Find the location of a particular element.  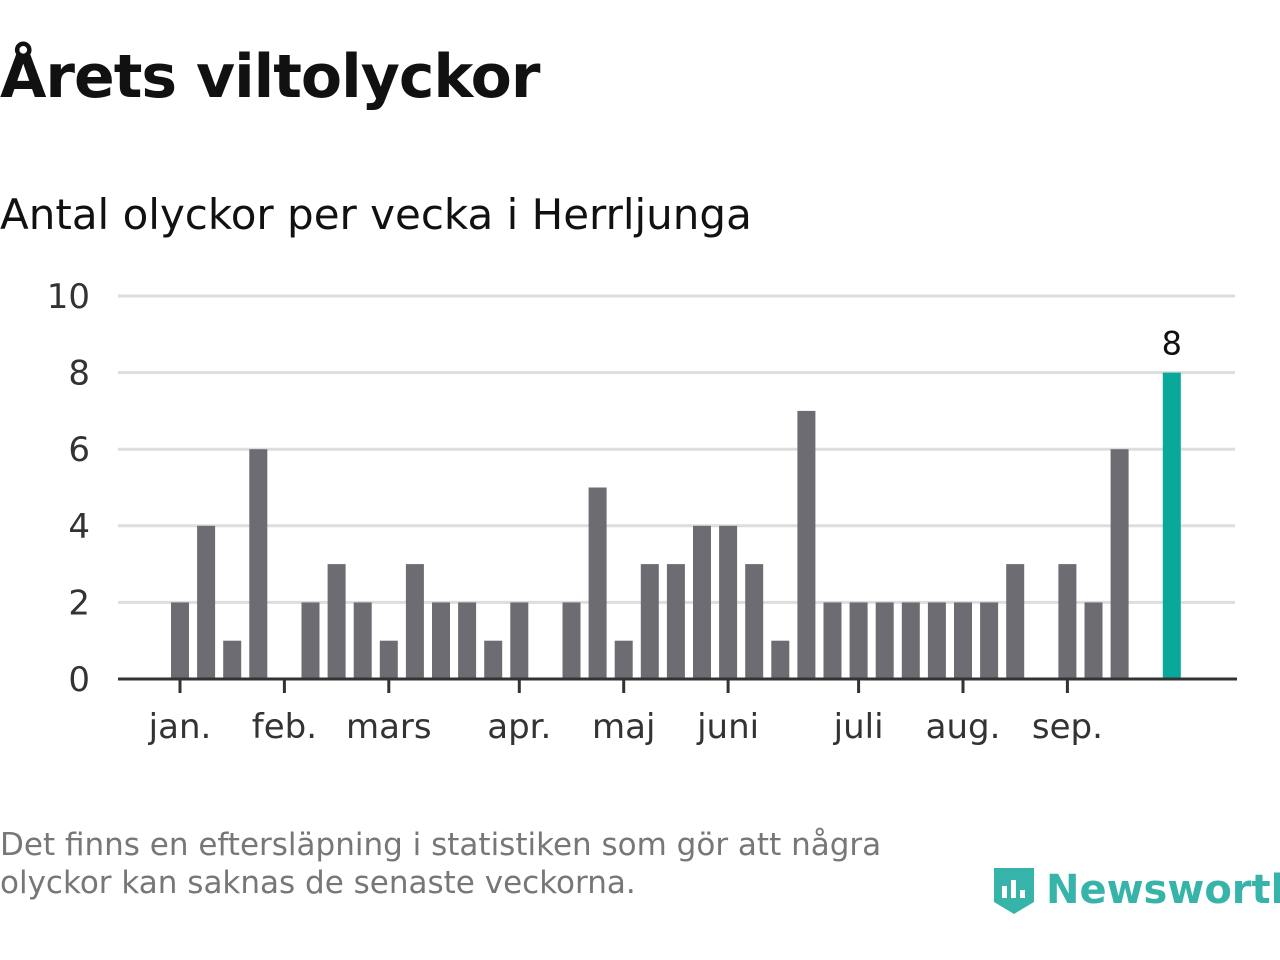

chart-subtitle: Antal olyckor per vecka i Herrljunga is located at coordinates (376, 214).